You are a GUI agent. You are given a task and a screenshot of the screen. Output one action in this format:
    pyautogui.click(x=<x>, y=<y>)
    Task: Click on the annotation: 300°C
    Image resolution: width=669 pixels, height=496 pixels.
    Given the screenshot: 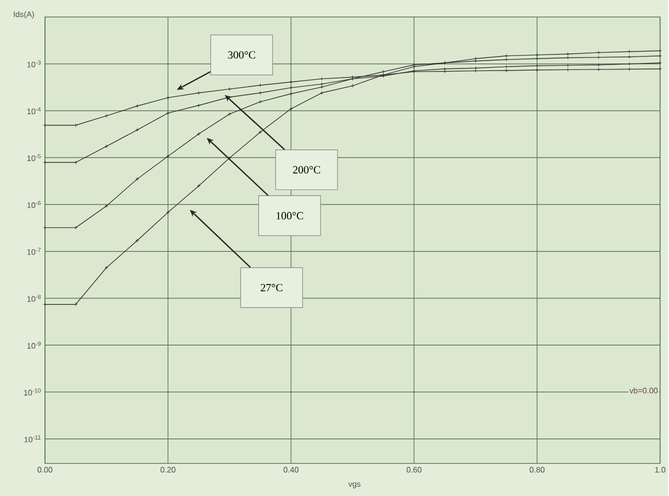 What is the action you would take?
    pyautogui.click(x=242, y=54)
    